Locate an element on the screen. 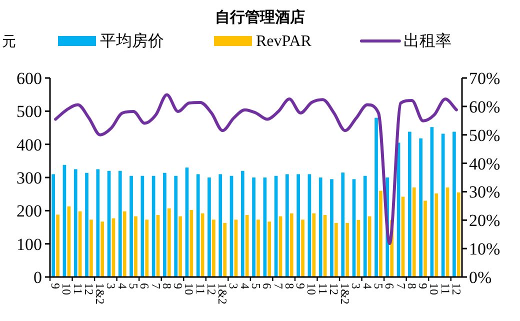  y-tick-label: 600 is located at coordinates (29, 78).